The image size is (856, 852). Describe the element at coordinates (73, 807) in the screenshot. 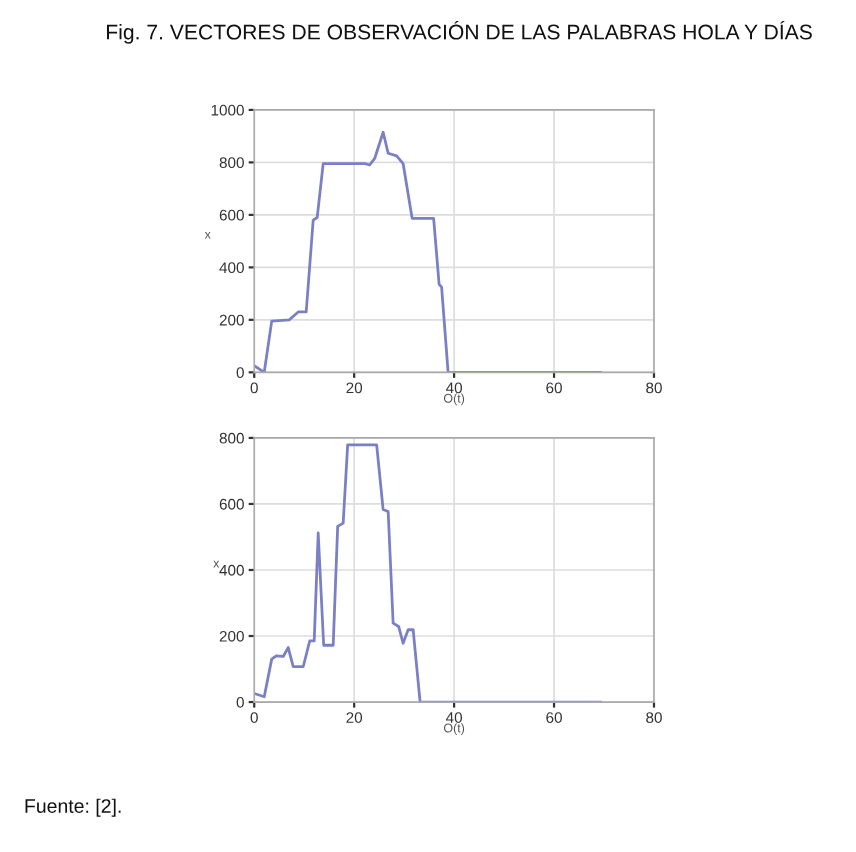

I see `source-note: Fuente: [2].` at that location.